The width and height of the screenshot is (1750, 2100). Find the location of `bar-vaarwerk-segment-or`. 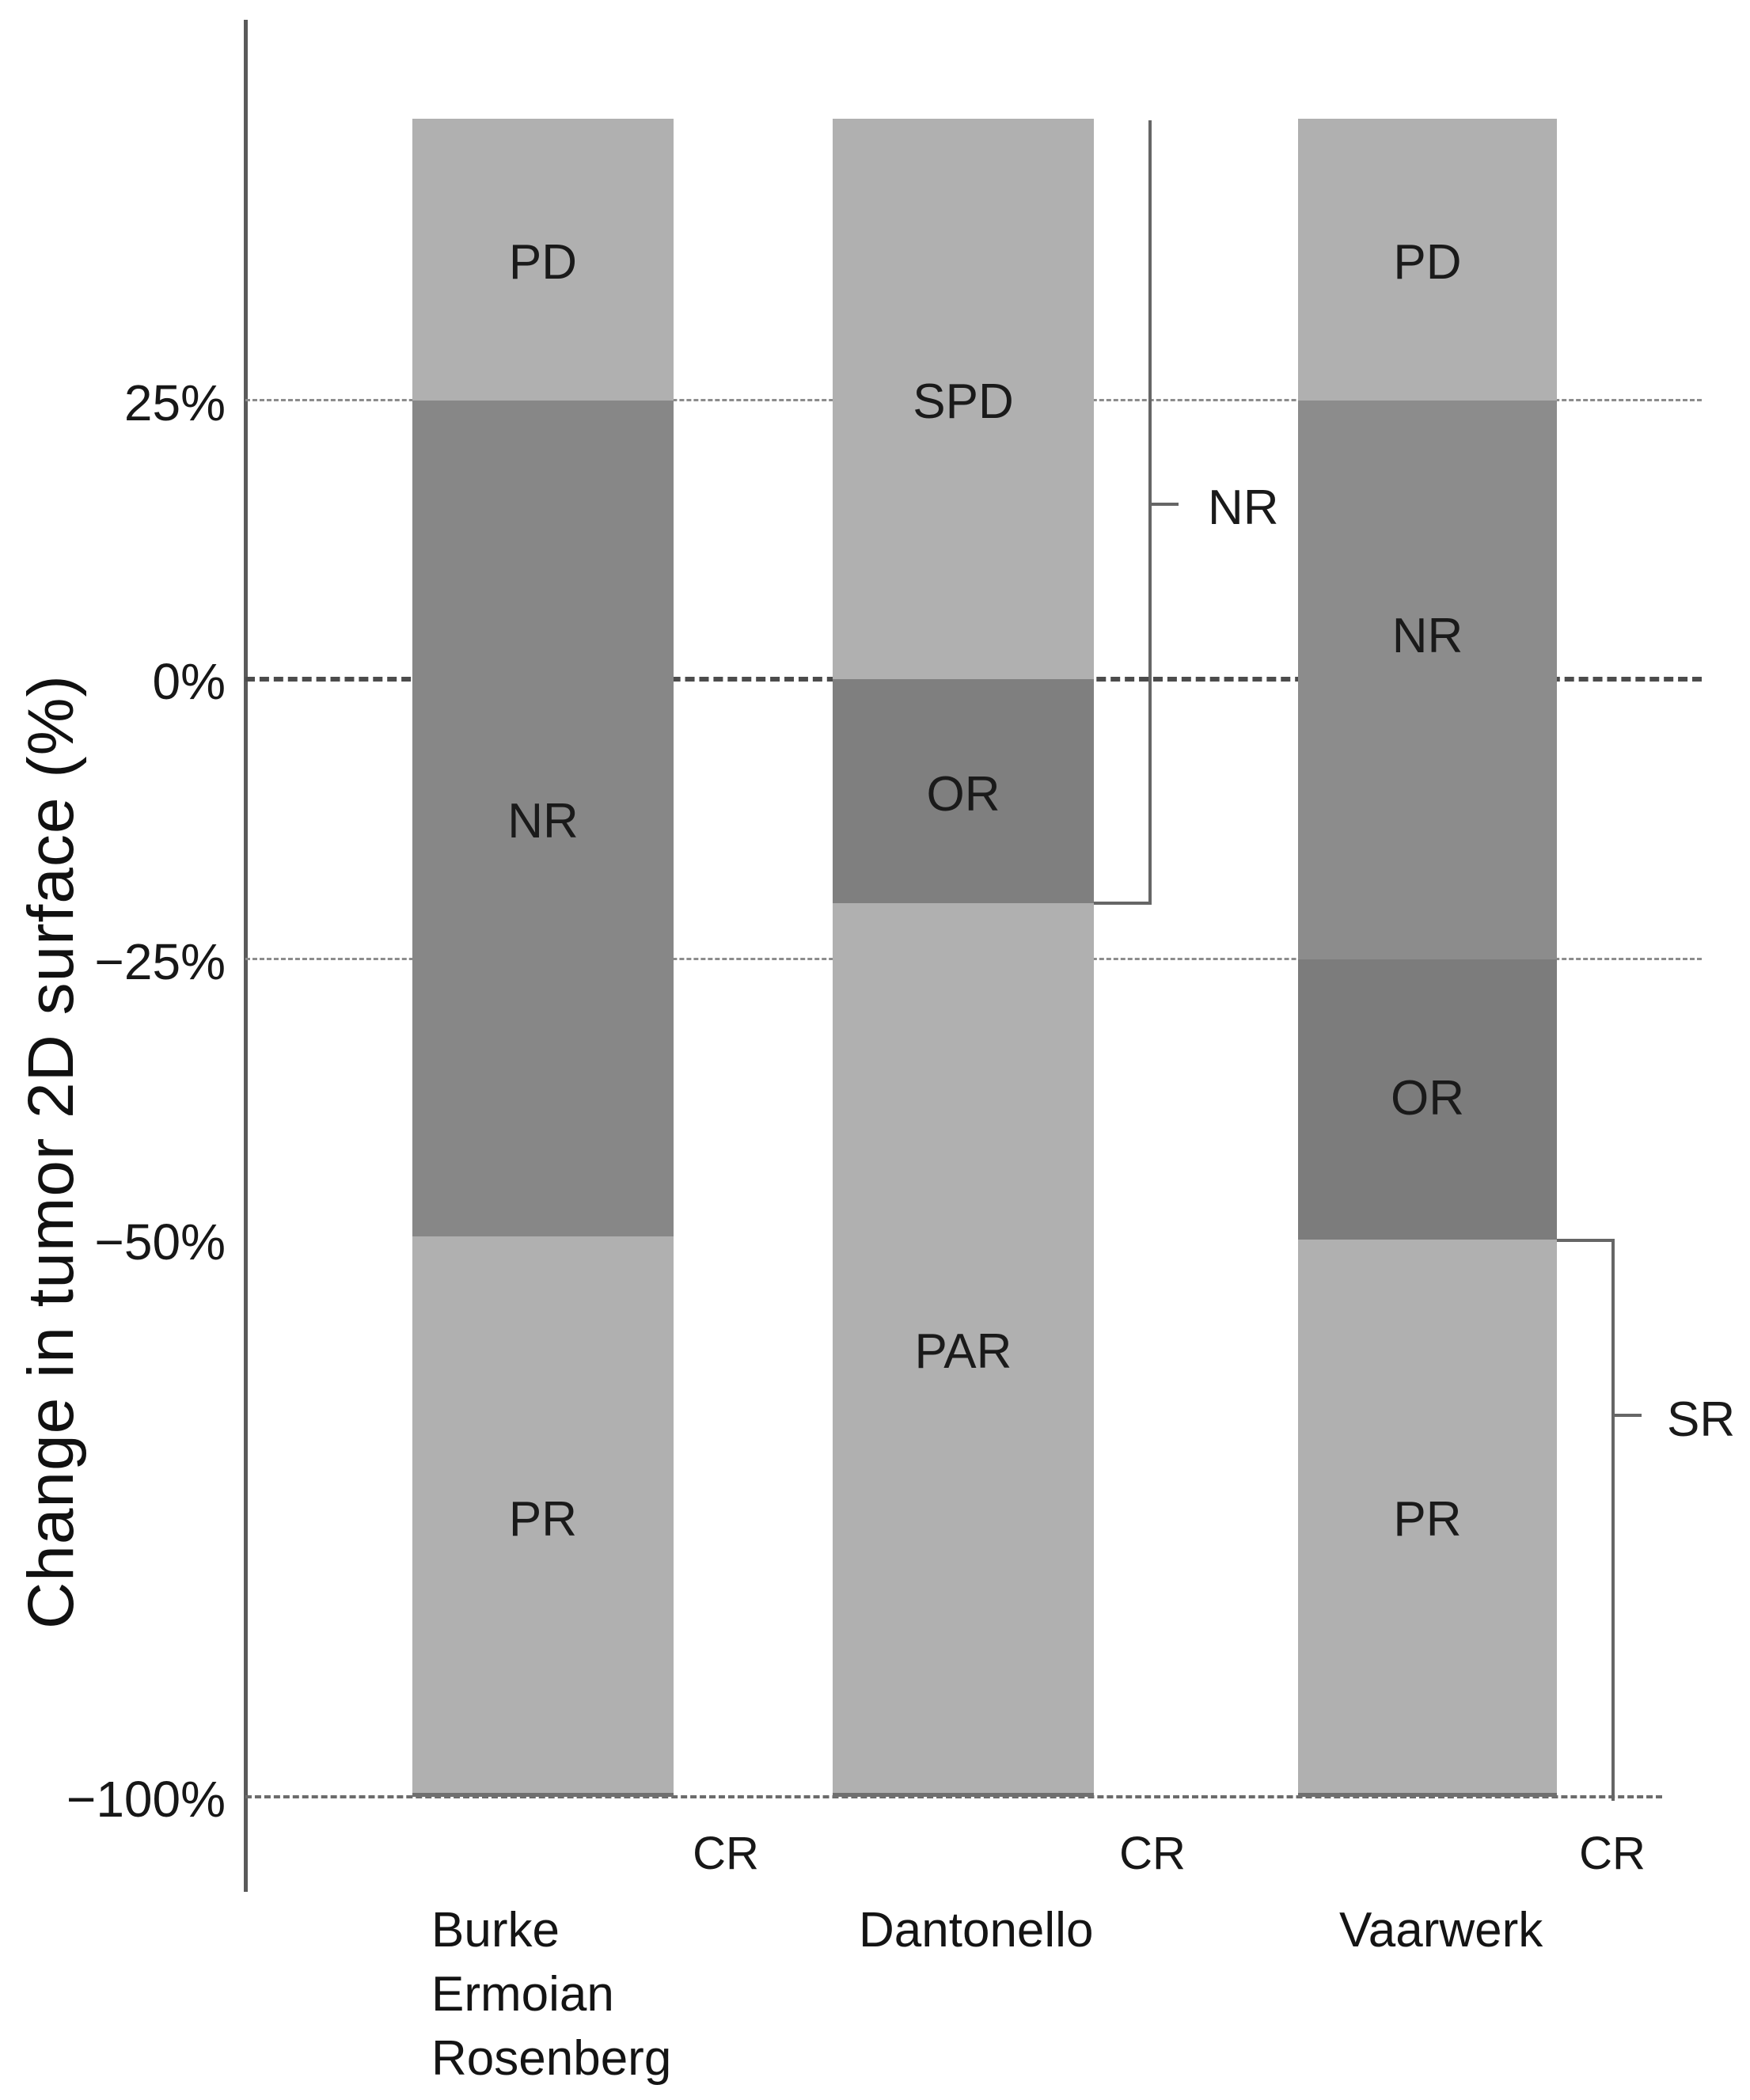

bar-vaarwerk-segment-or is located at coordinates (1427, 1099).